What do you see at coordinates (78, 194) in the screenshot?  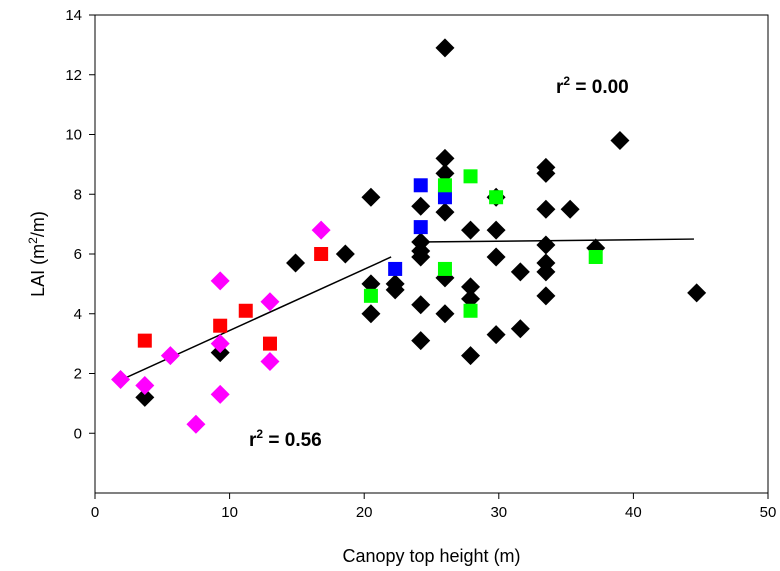 I see `y-tick-label: 8` at bounding box center [78, 194].